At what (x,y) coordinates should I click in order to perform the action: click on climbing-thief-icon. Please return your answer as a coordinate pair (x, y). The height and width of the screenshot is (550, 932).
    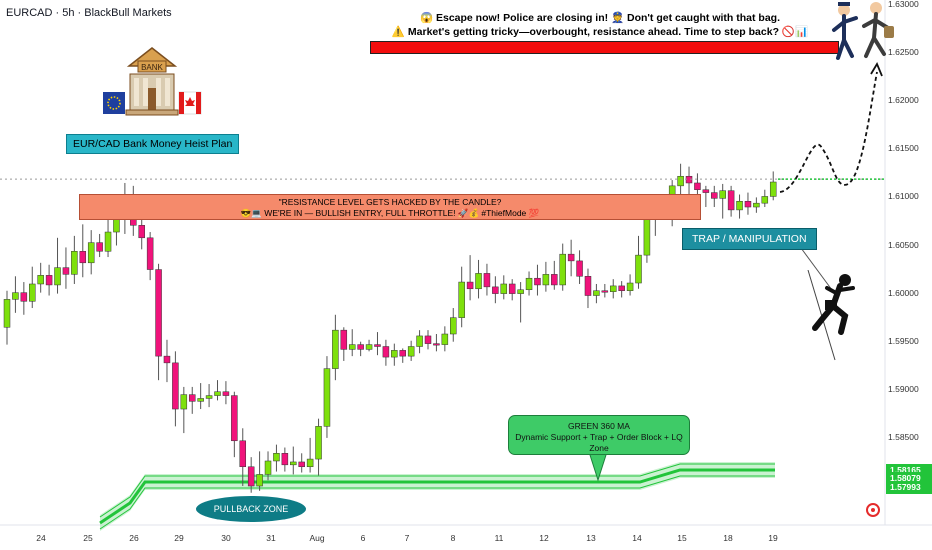
    Looking at the image, I should click on (831, 315).